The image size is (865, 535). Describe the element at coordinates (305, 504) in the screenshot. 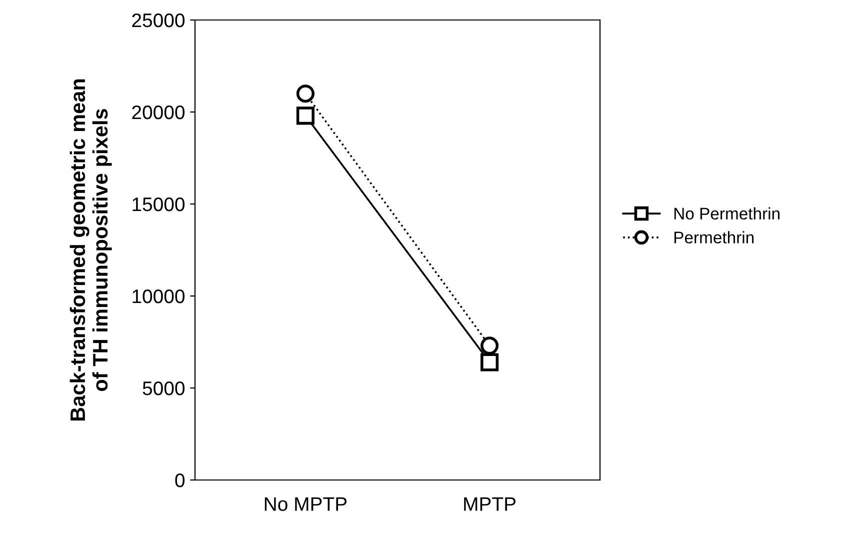

I see `x-tick-label: No MPTP` at that location.